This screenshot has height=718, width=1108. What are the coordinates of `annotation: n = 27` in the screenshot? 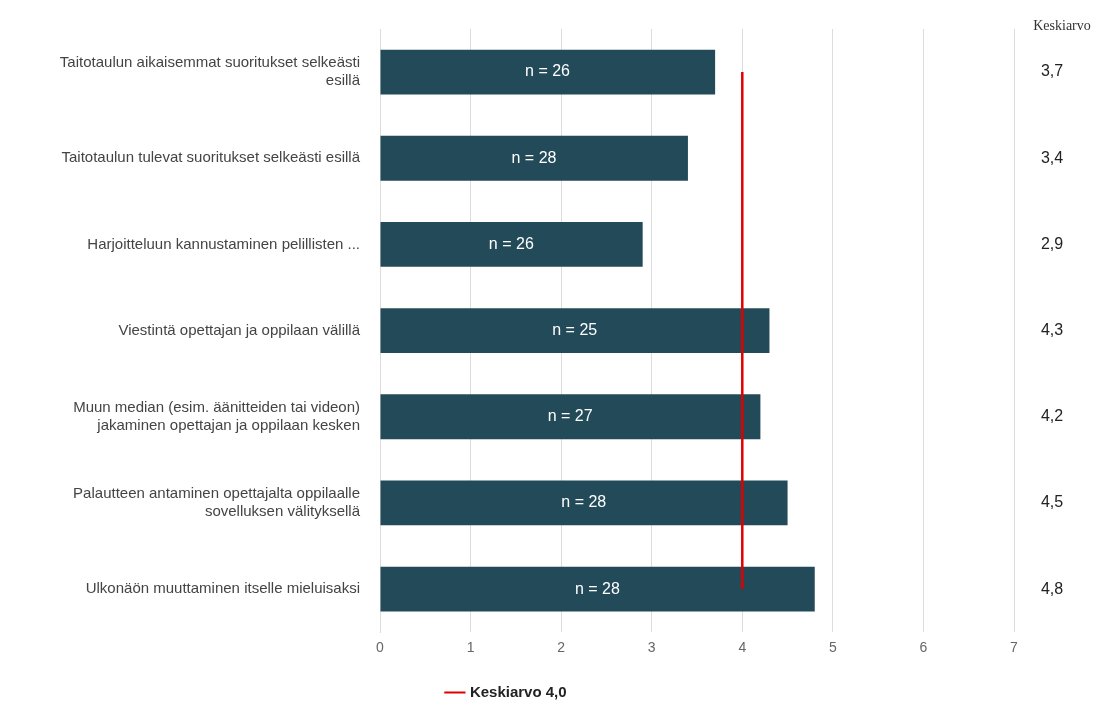 It's located at (570, 416).